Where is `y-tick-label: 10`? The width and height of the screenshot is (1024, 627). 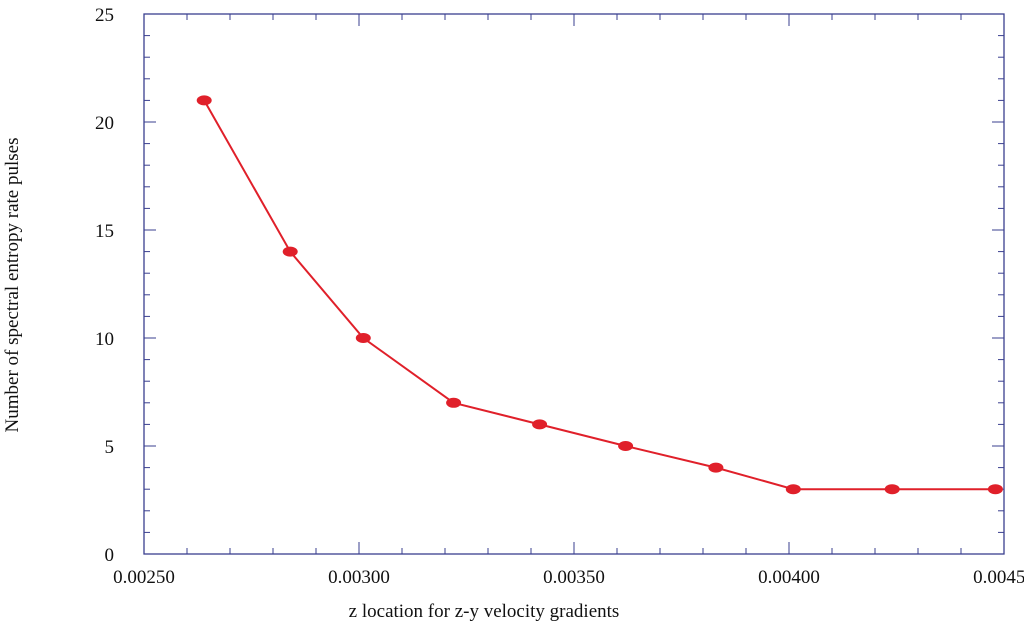
y-tick-label: 10 is located at coordinates (104, 339).